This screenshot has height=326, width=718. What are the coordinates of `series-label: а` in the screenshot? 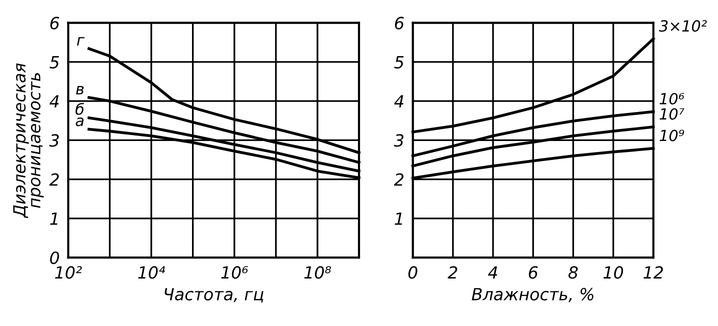 It's located at (80, 121).